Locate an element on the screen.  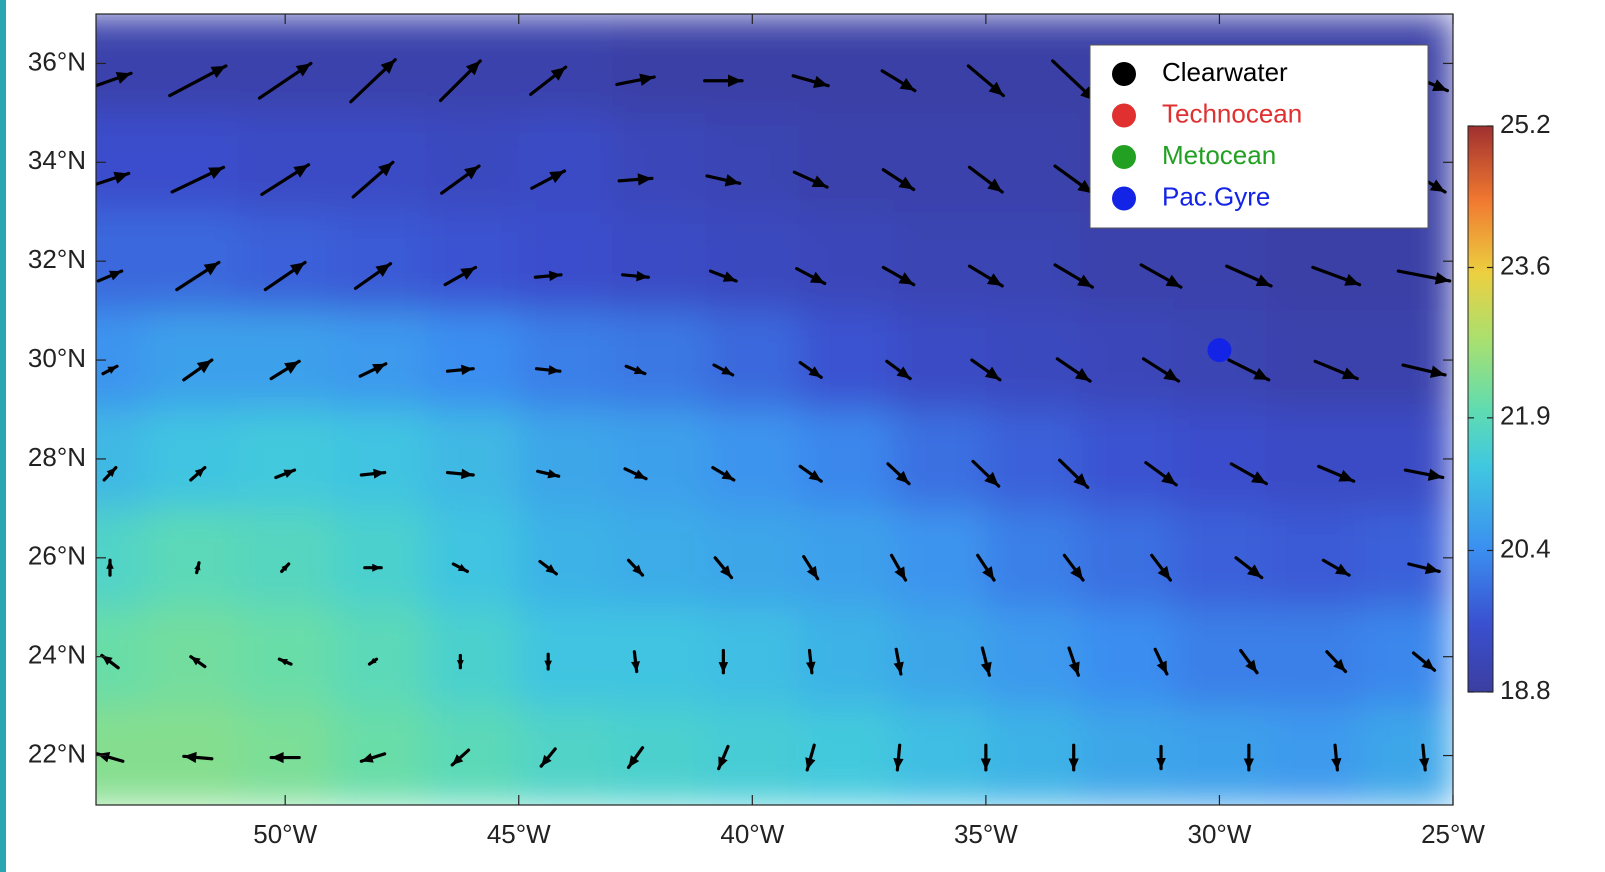
colorbar-tick-label: 20.4 is located at coordinates (1525, 548).